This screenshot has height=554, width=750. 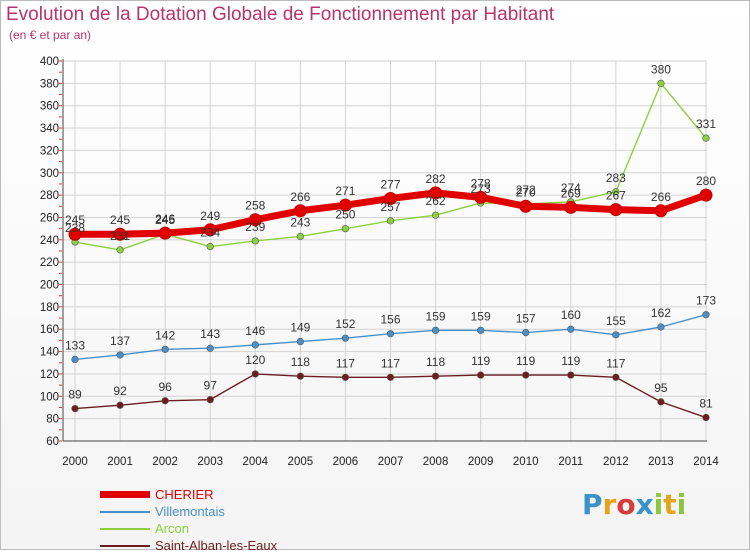 I want to click on data-label: 250, so click(x=345, y=215).